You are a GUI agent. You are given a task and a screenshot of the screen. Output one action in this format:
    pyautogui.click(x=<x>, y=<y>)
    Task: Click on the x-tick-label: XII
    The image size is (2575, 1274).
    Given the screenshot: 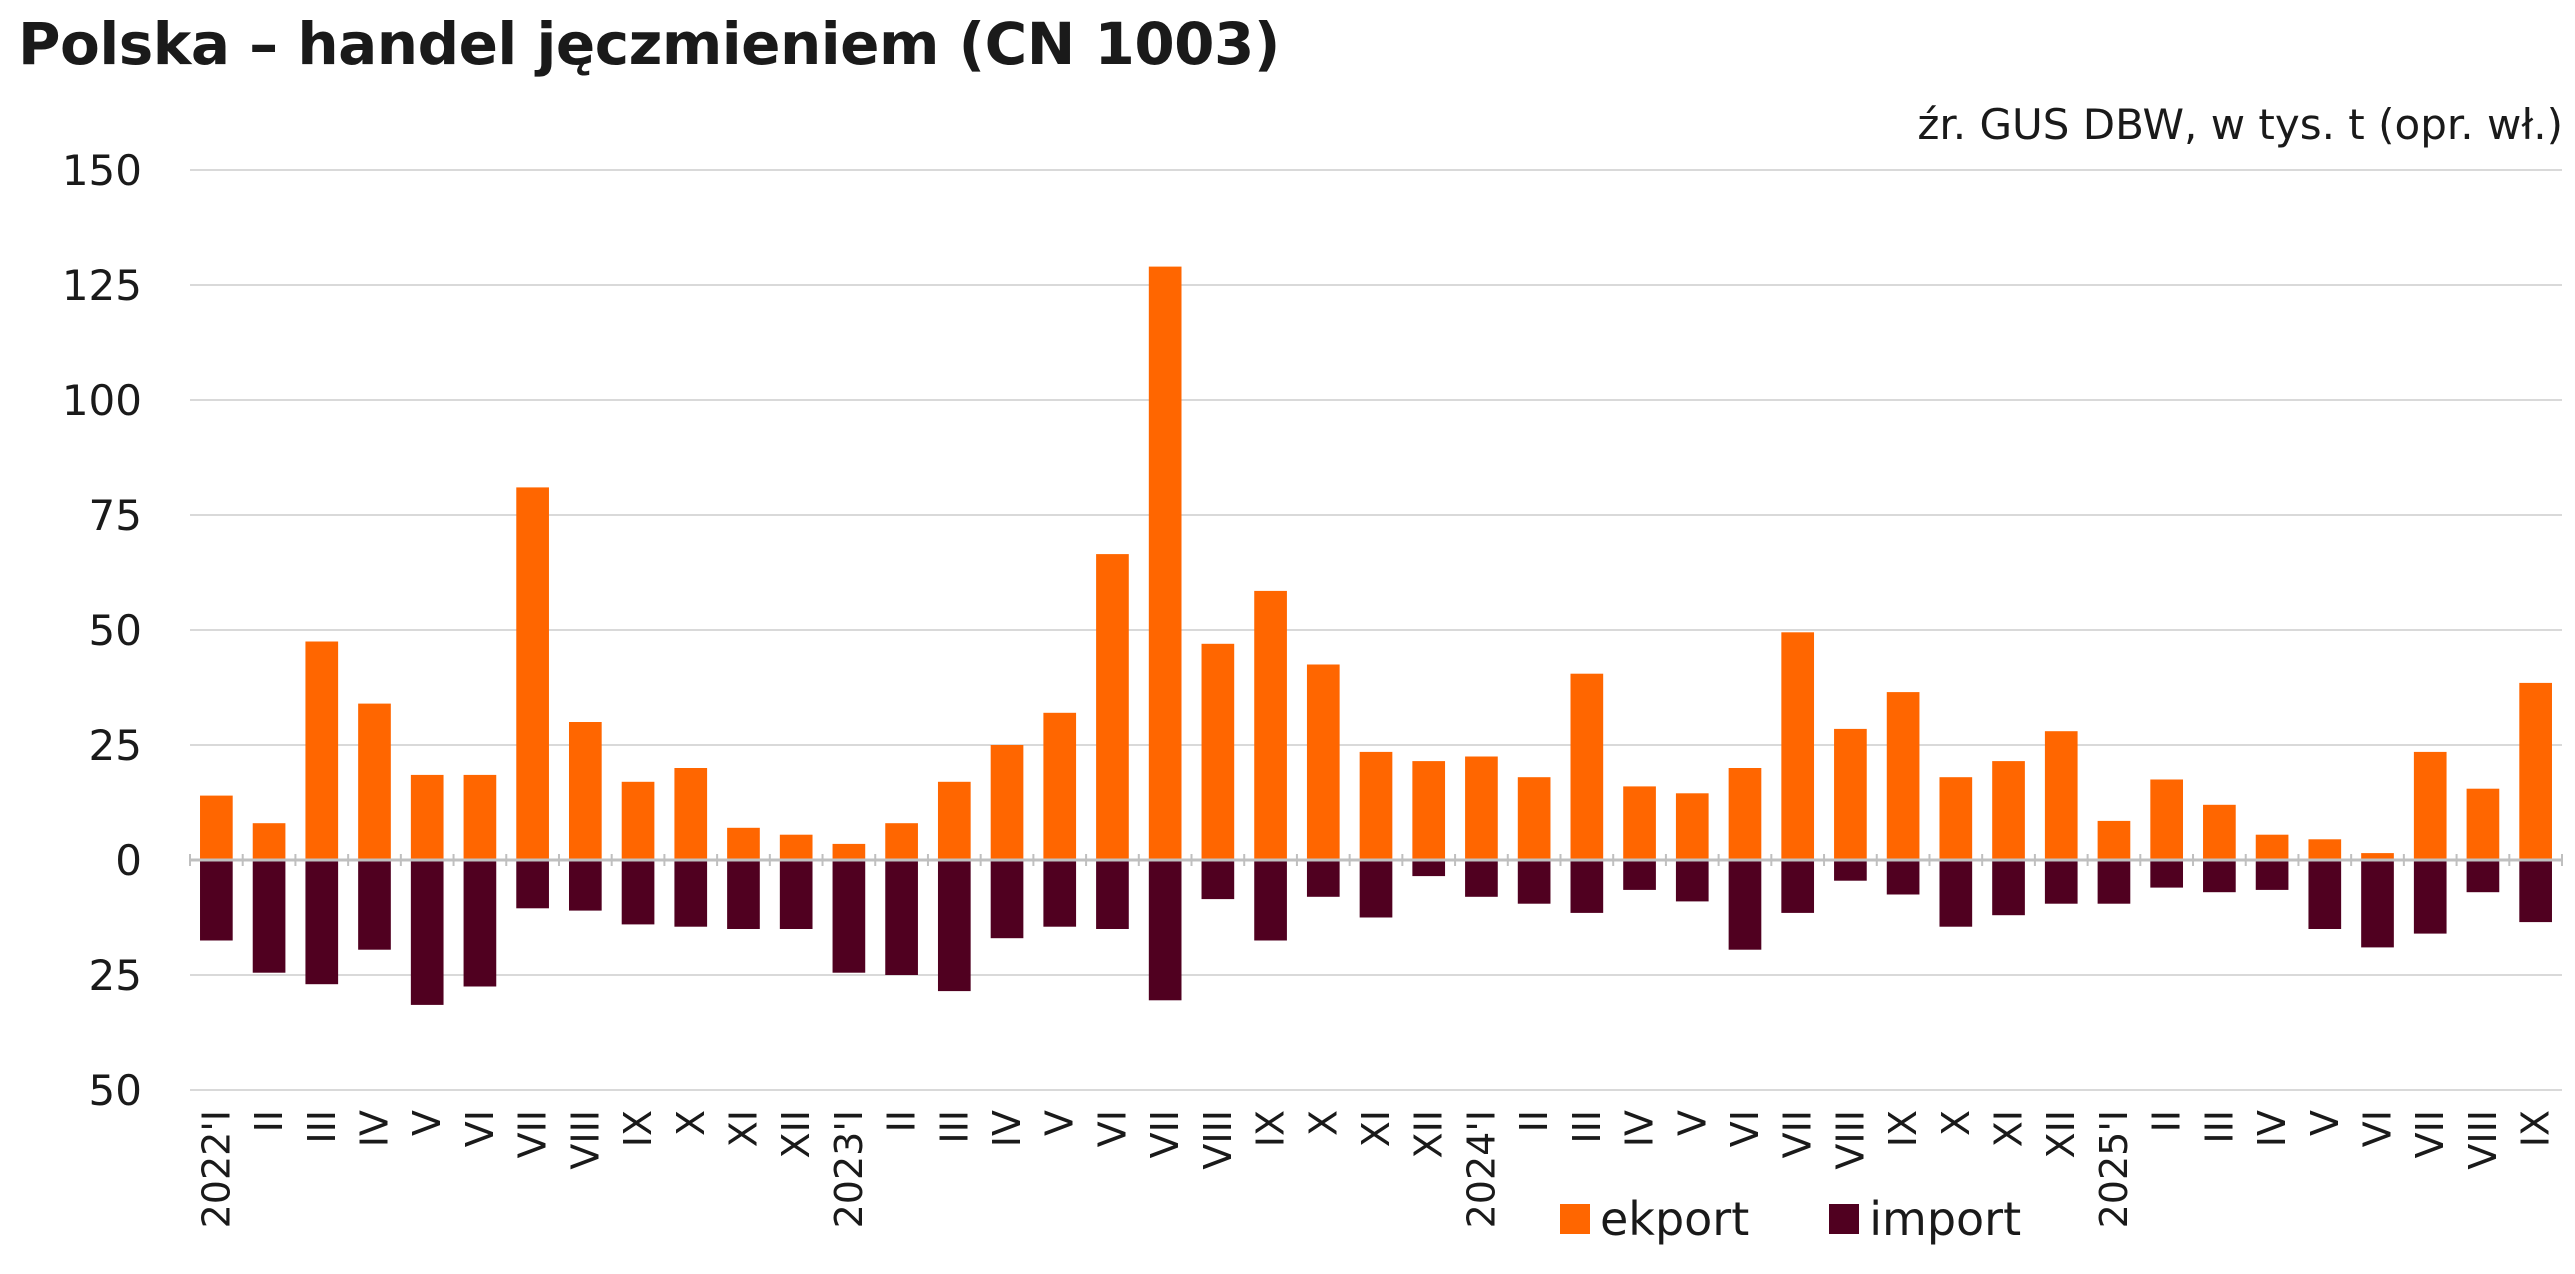 What is the action you would take?
    pyautogui.click(x=796, y=1134)
    